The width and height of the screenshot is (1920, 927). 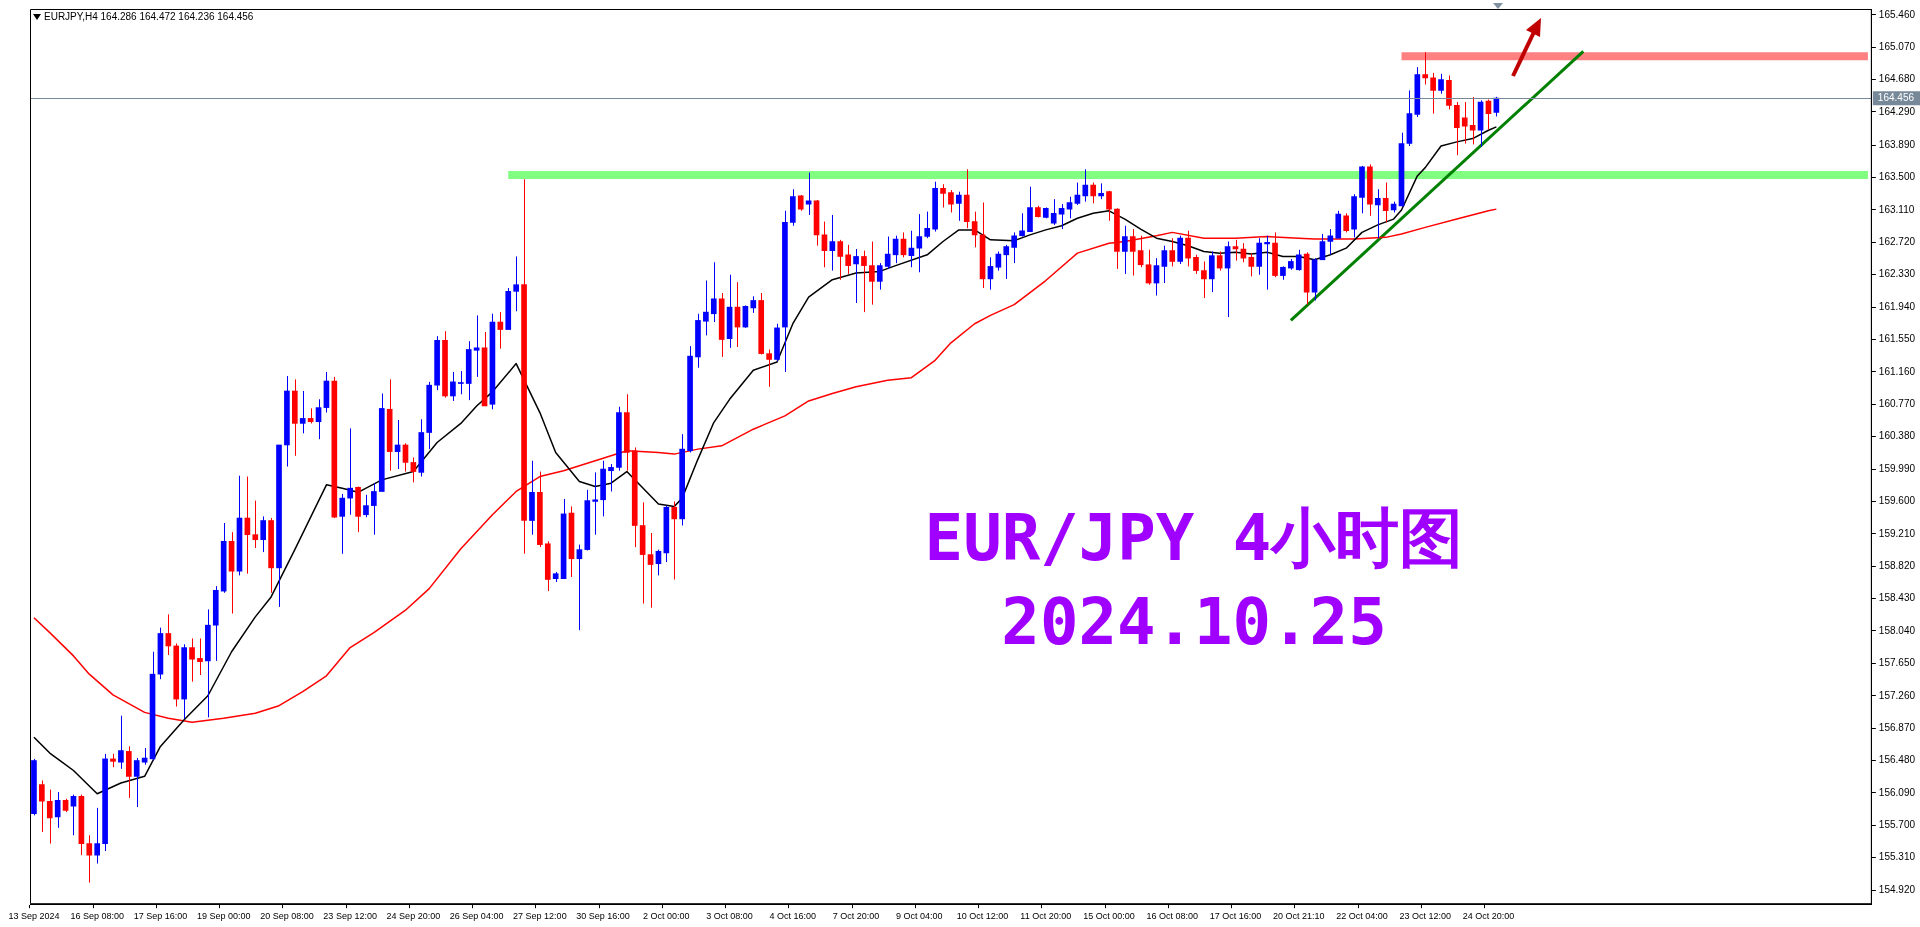 I want to click on x-tick-label: 17 Oct 16:00, so click(x=1235, y=916).